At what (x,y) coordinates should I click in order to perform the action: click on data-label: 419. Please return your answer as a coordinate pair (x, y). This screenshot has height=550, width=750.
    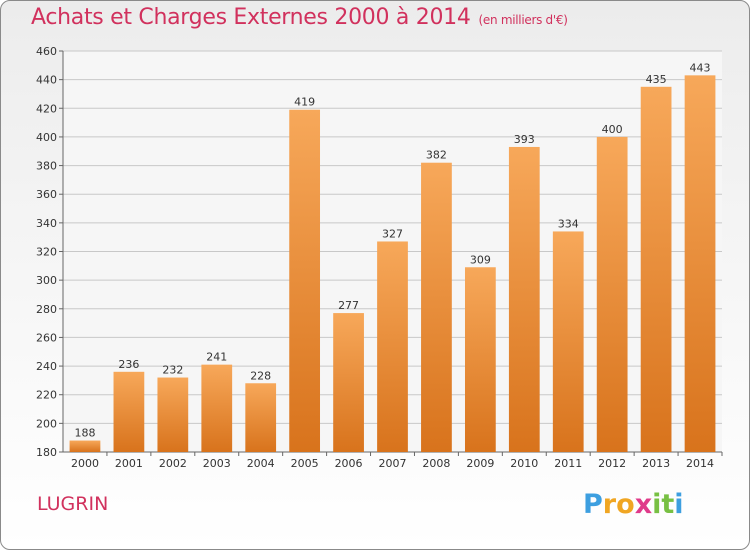
    Looking at the image, I should click on (304, 102).